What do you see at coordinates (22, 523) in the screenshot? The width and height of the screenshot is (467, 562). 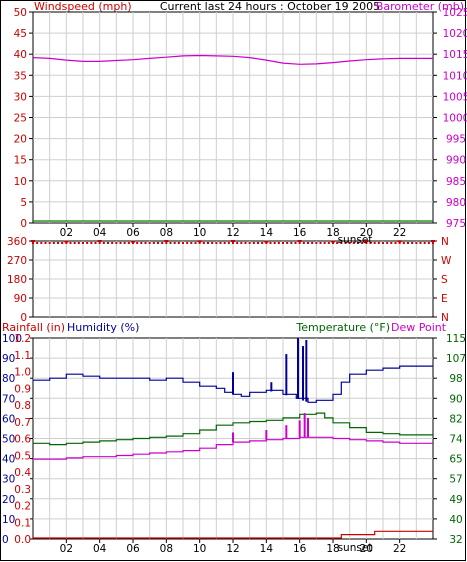 I see `rainfall-tick-label: 0.1` at bounding box center [22, 523].